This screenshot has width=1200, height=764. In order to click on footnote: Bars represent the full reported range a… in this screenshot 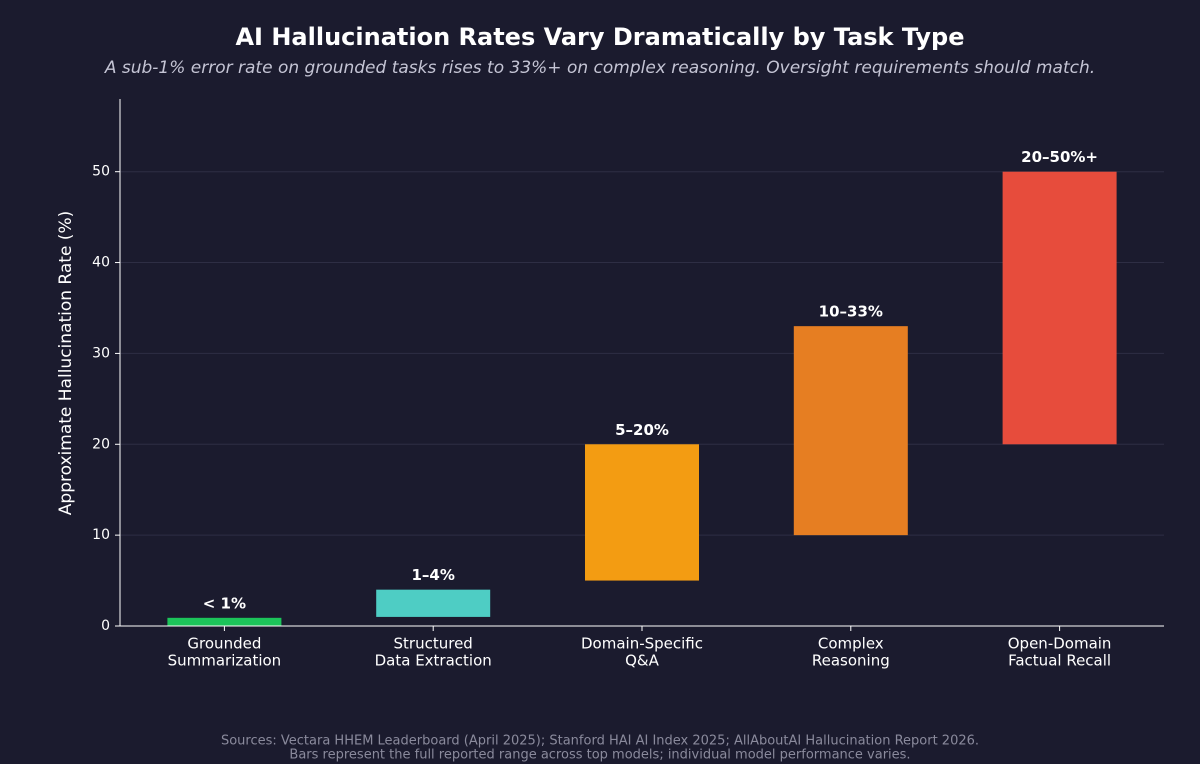, I will do `click(599, 755)`.